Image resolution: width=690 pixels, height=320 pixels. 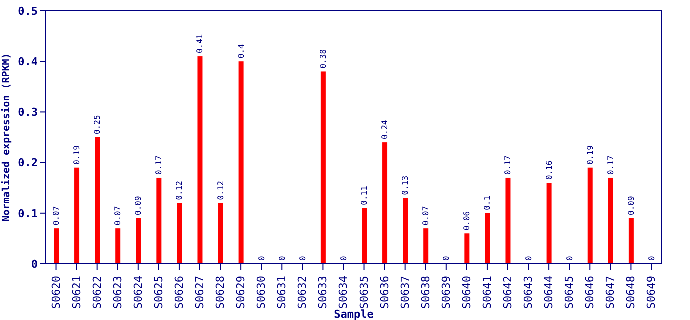 I want to click on data-label: 0.25, so click(x=97, y=124).